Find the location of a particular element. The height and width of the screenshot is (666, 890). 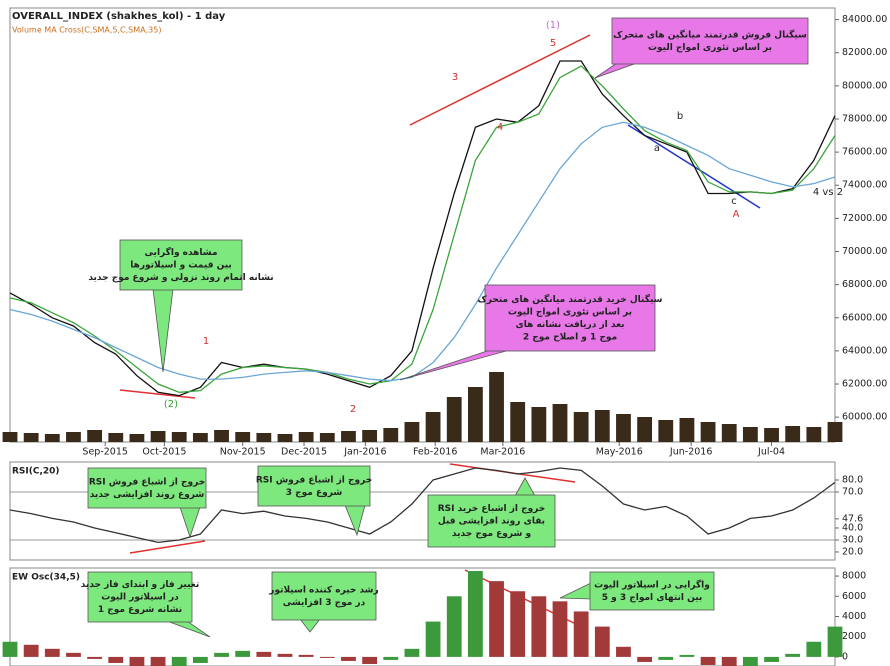

x-tick-label: Nov-2015 is located at coordinates (243, 452).